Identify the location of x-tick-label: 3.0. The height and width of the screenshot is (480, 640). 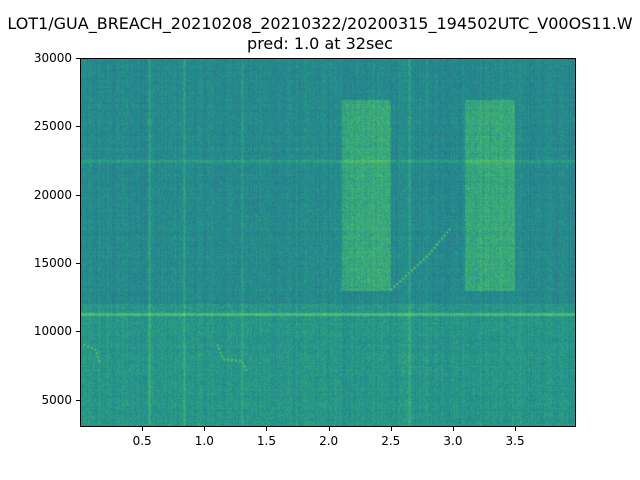
(453, 441).